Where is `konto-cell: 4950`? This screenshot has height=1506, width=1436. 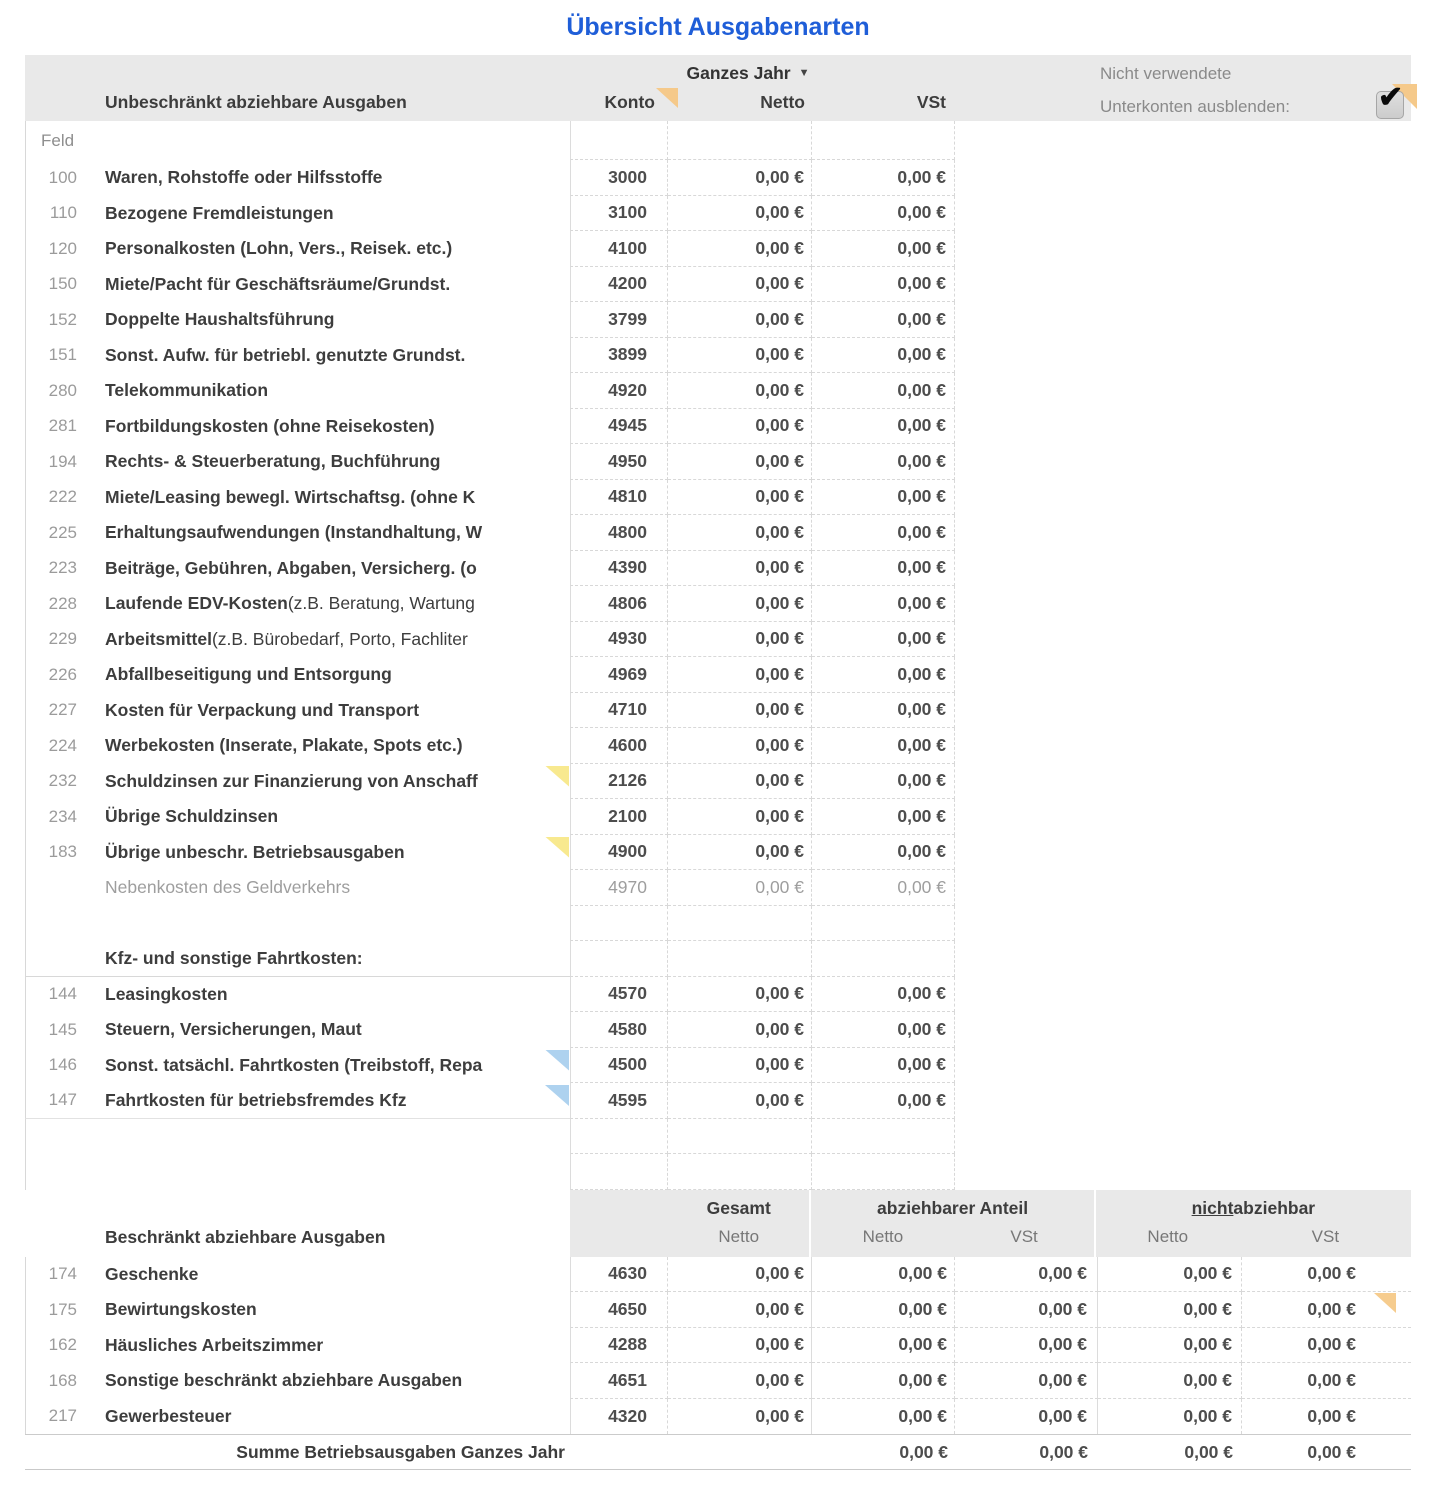 konto-cell: 4950 is located at coordinates (619, 462).